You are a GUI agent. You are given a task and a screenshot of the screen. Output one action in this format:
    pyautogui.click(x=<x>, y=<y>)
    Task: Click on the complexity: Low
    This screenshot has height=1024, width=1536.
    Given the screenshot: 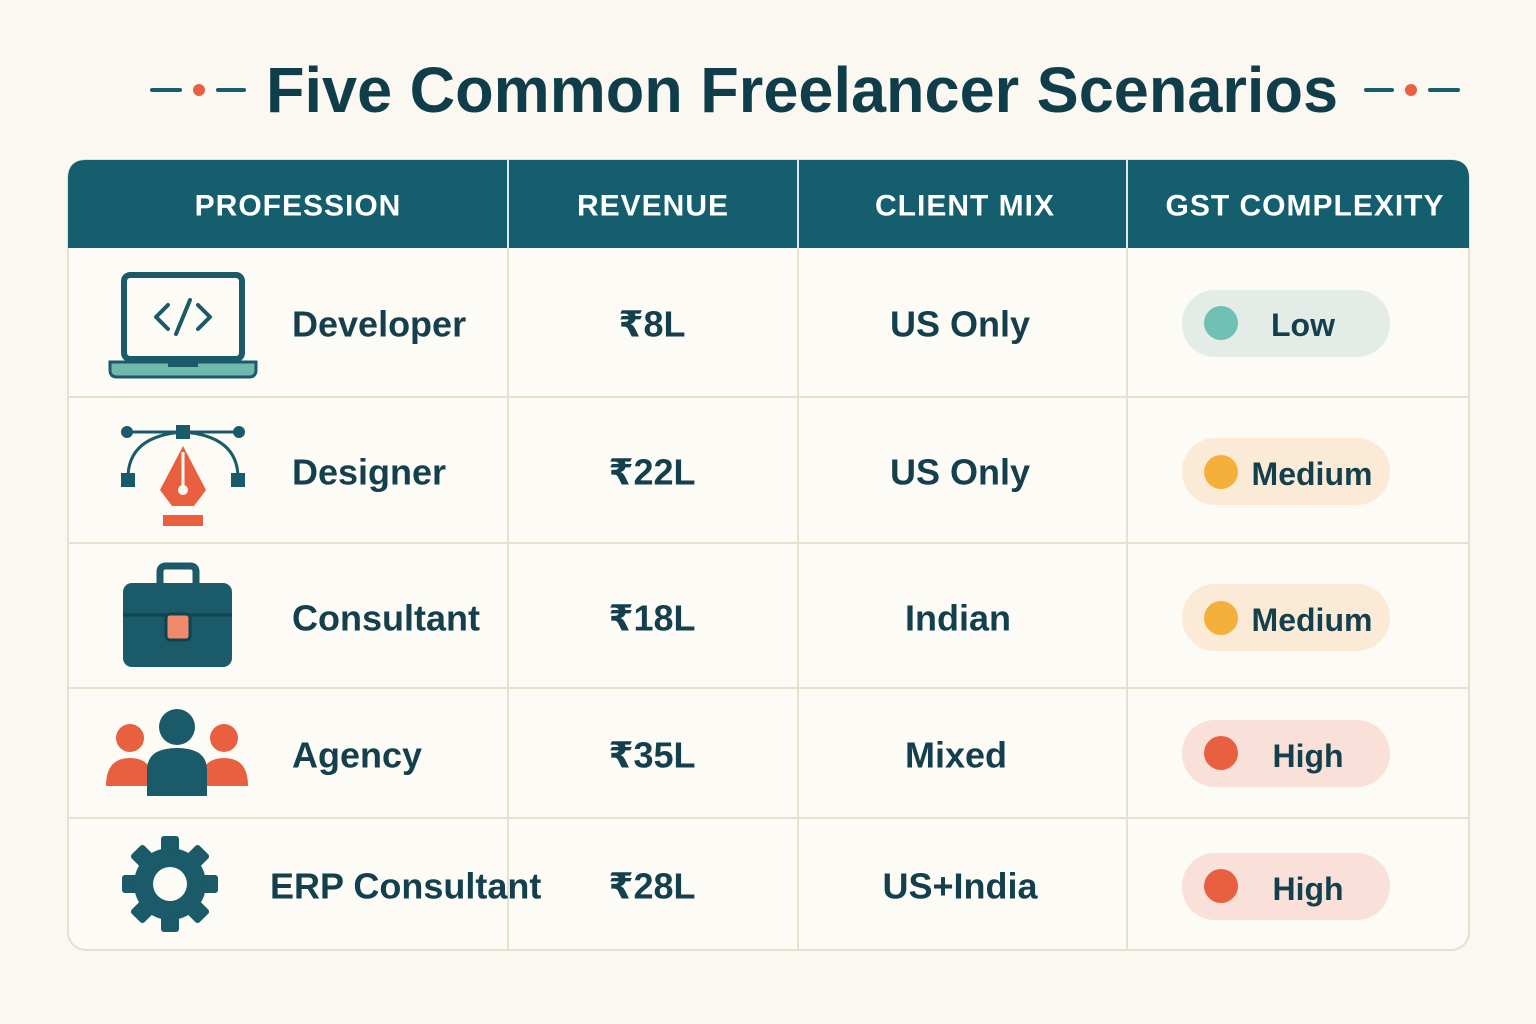 What is the action you would take?
    pyautogui.click(x=1303, y=325)
    